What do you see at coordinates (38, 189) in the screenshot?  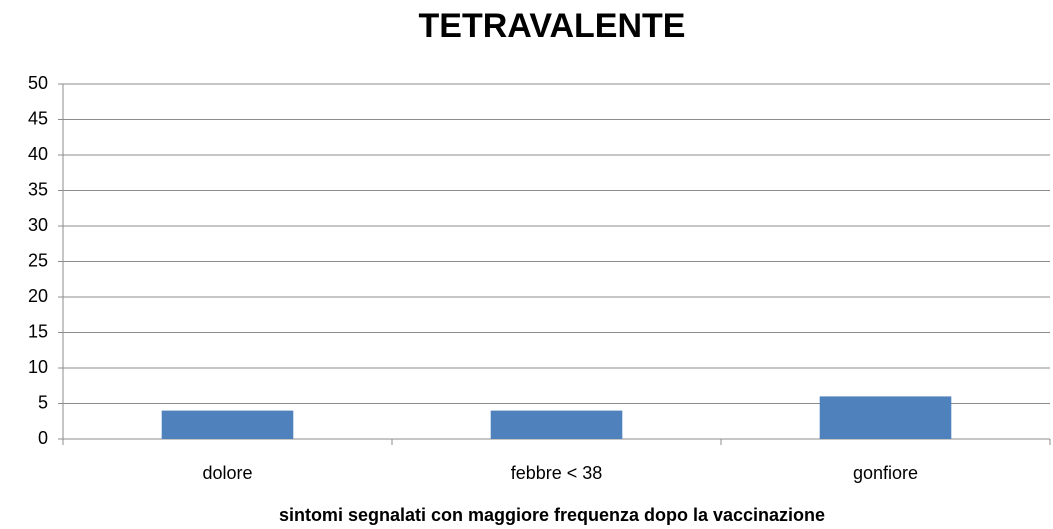 I see `y-tick-label: 35` at bounding box center [38, 189].